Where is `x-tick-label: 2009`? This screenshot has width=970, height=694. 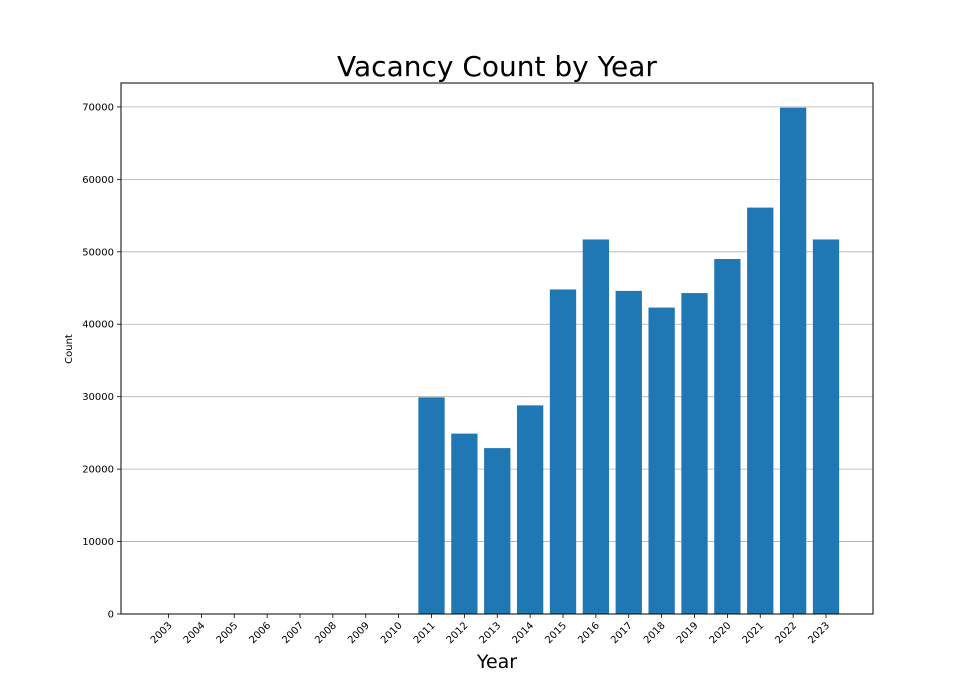 x-tick-label: 2009 is located at coordinates (359, 633).